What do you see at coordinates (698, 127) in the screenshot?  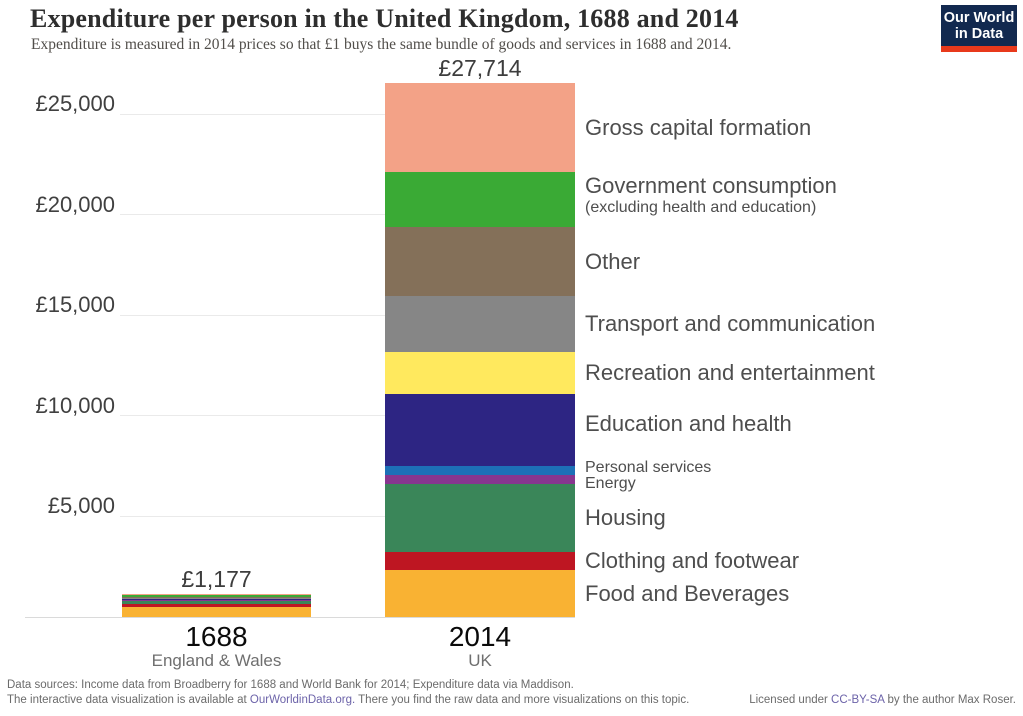 I see `category-label-gross-capital-formation: Gross capital formation` at bounding box center [698, 127].